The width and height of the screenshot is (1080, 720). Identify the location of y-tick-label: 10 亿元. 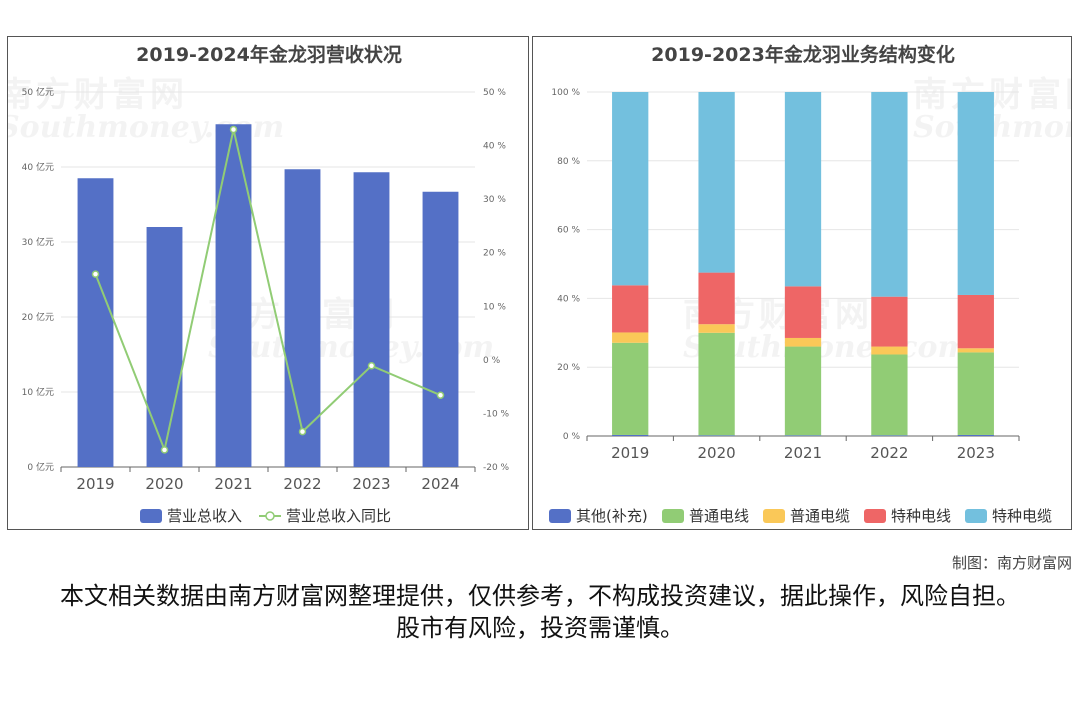
(38, 392).